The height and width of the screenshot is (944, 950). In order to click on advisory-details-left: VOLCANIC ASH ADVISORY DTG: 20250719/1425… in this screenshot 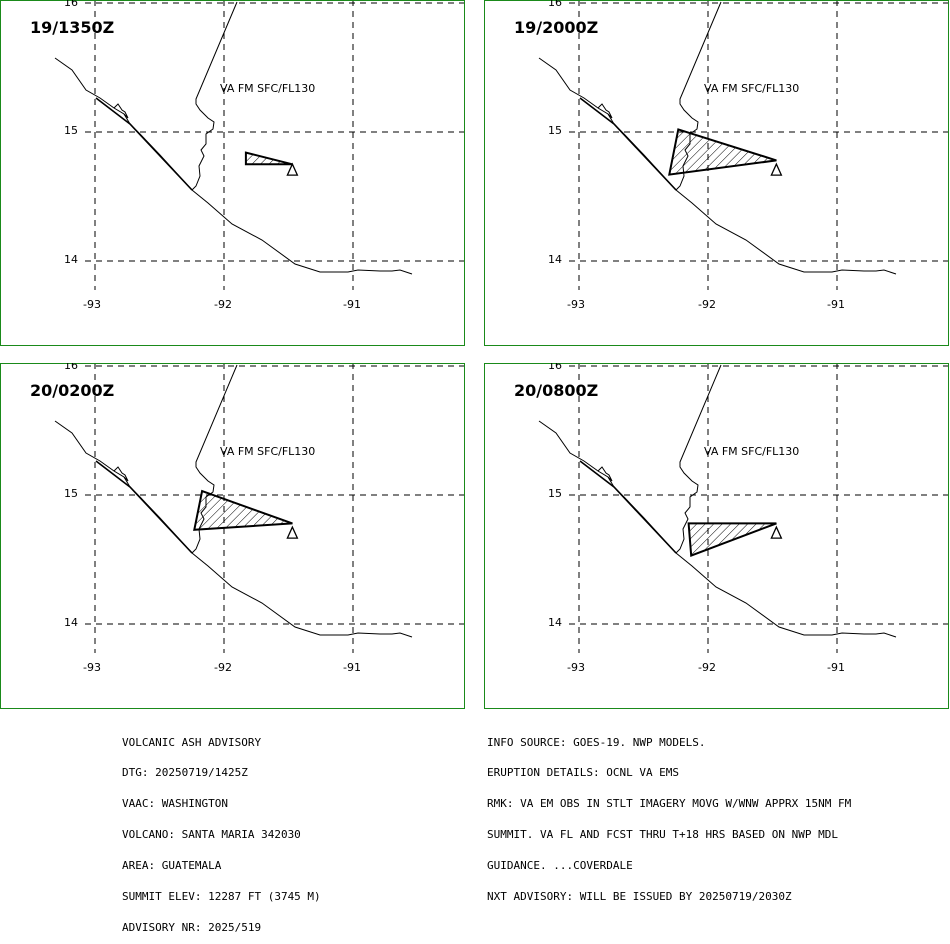, I will do `click(221, 830)`.